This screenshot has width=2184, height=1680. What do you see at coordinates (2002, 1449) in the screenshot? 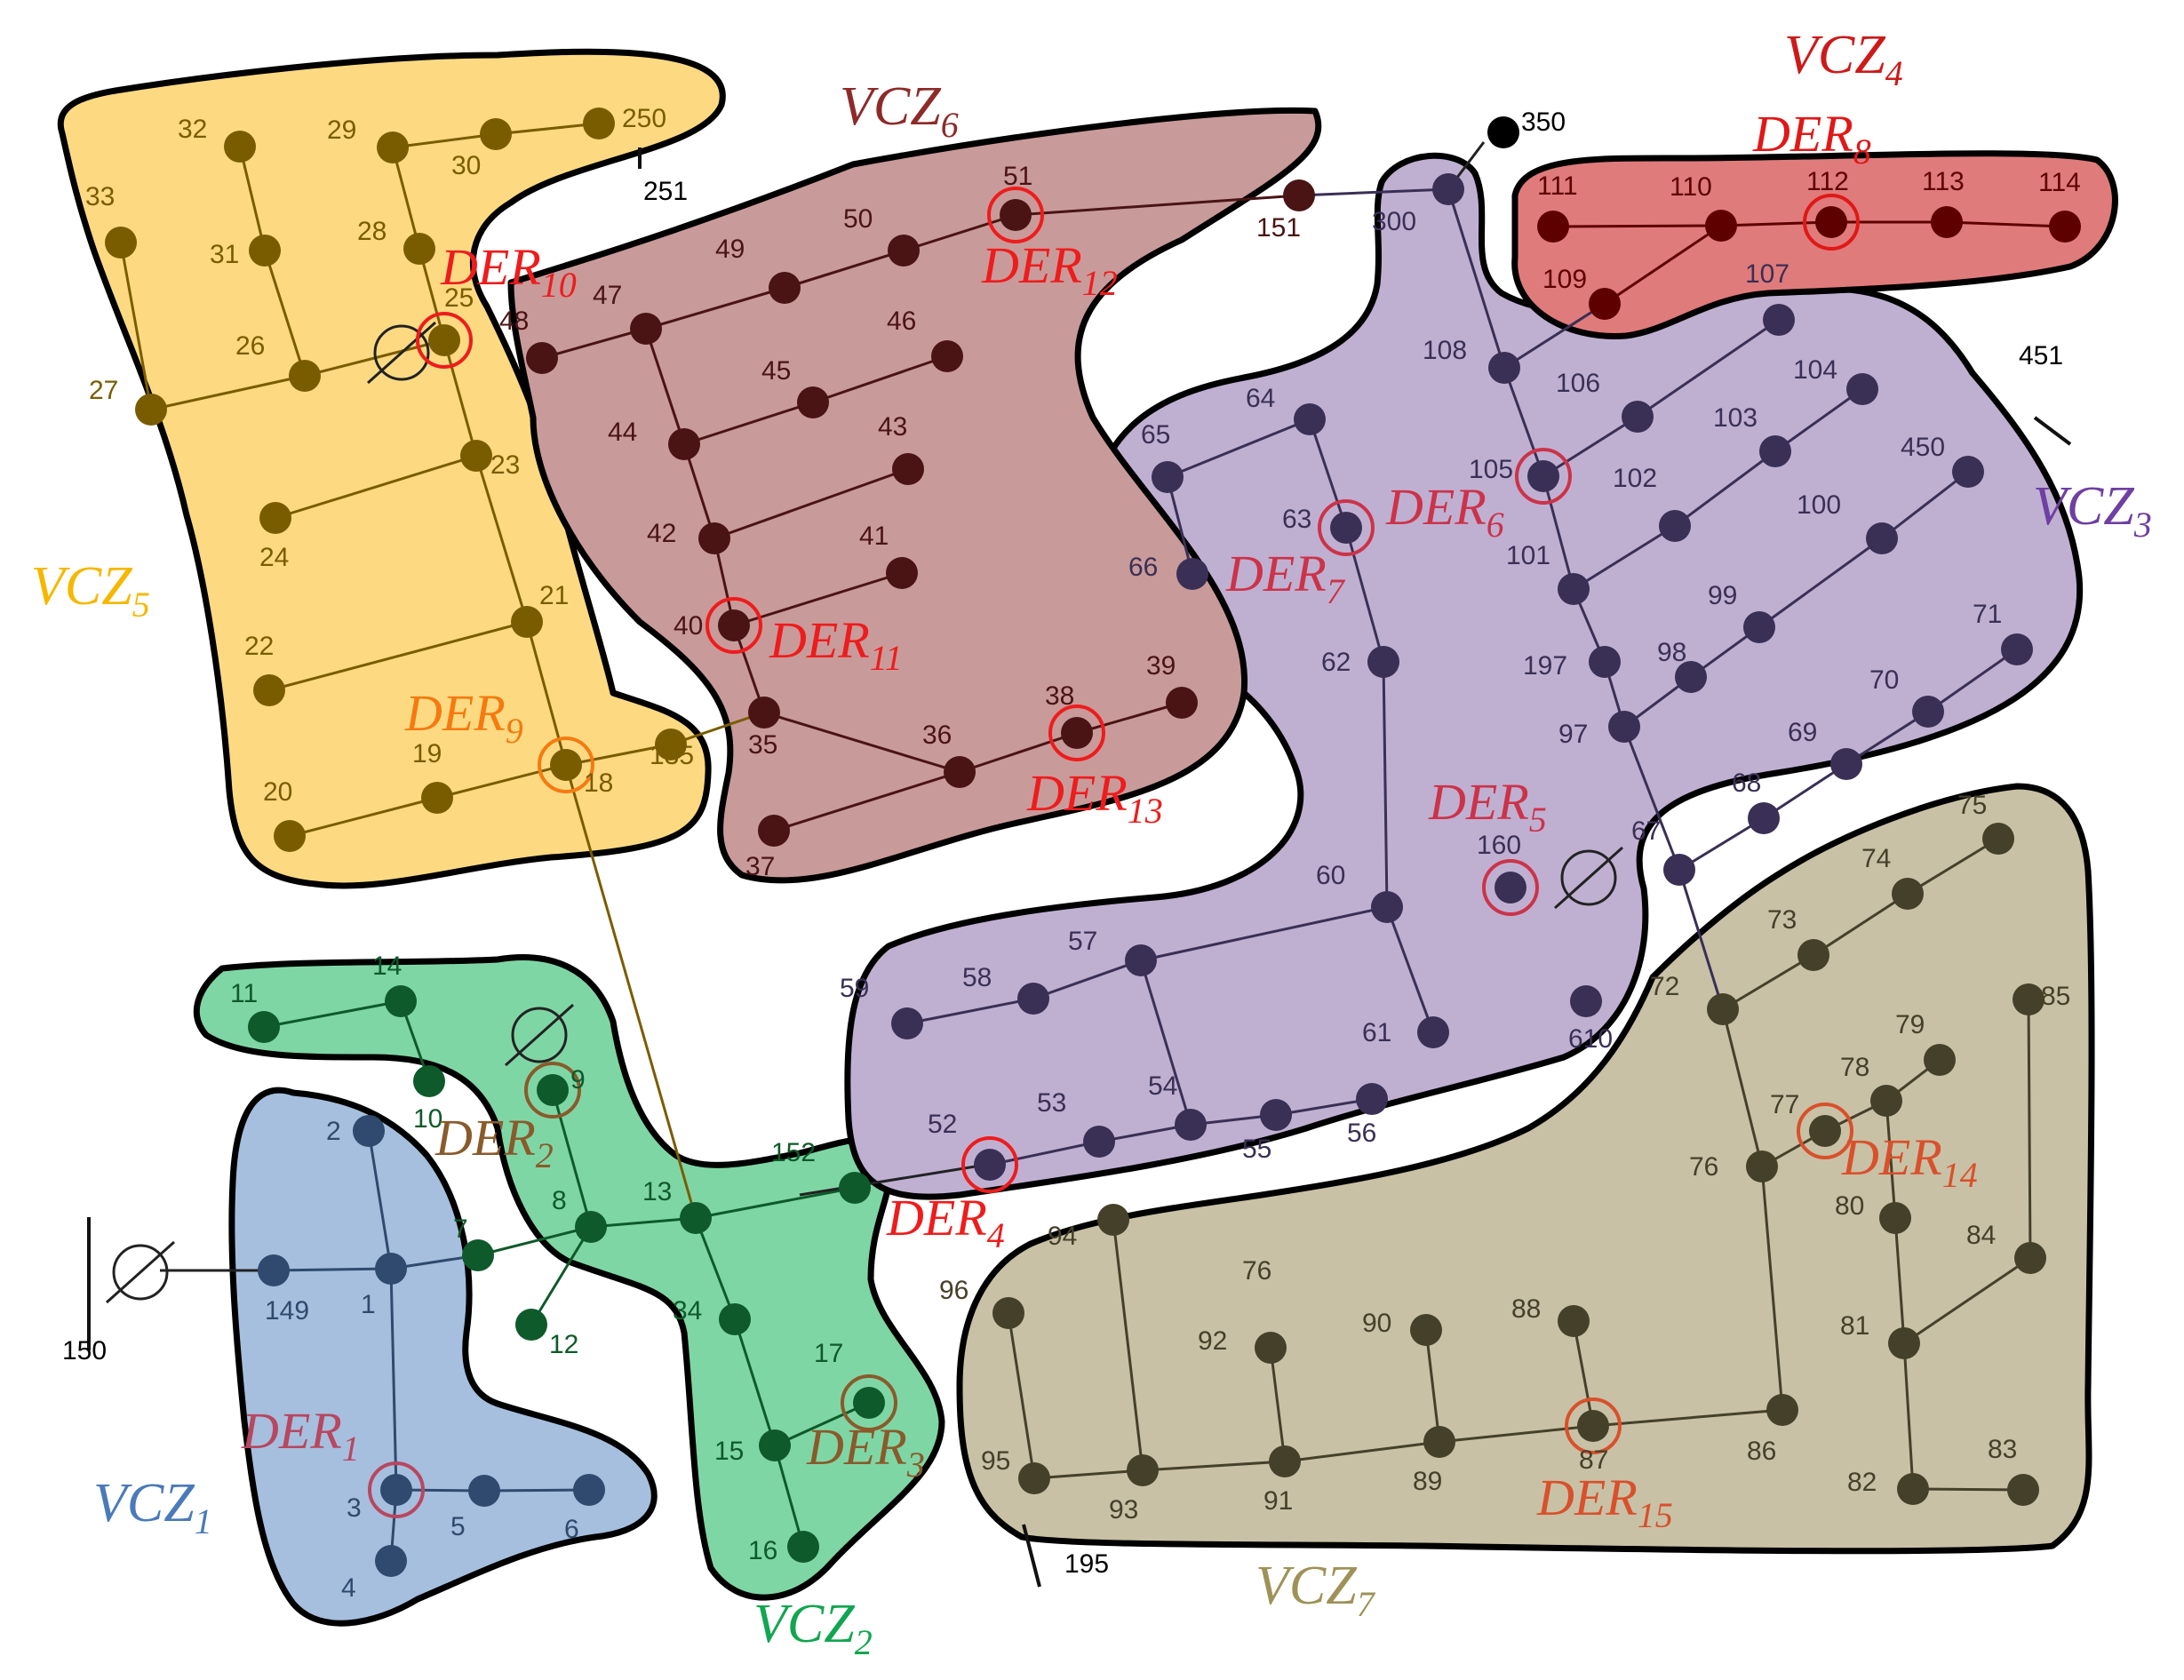
I see `bus-label-83: 83` at bounding box center [2002, 1449].